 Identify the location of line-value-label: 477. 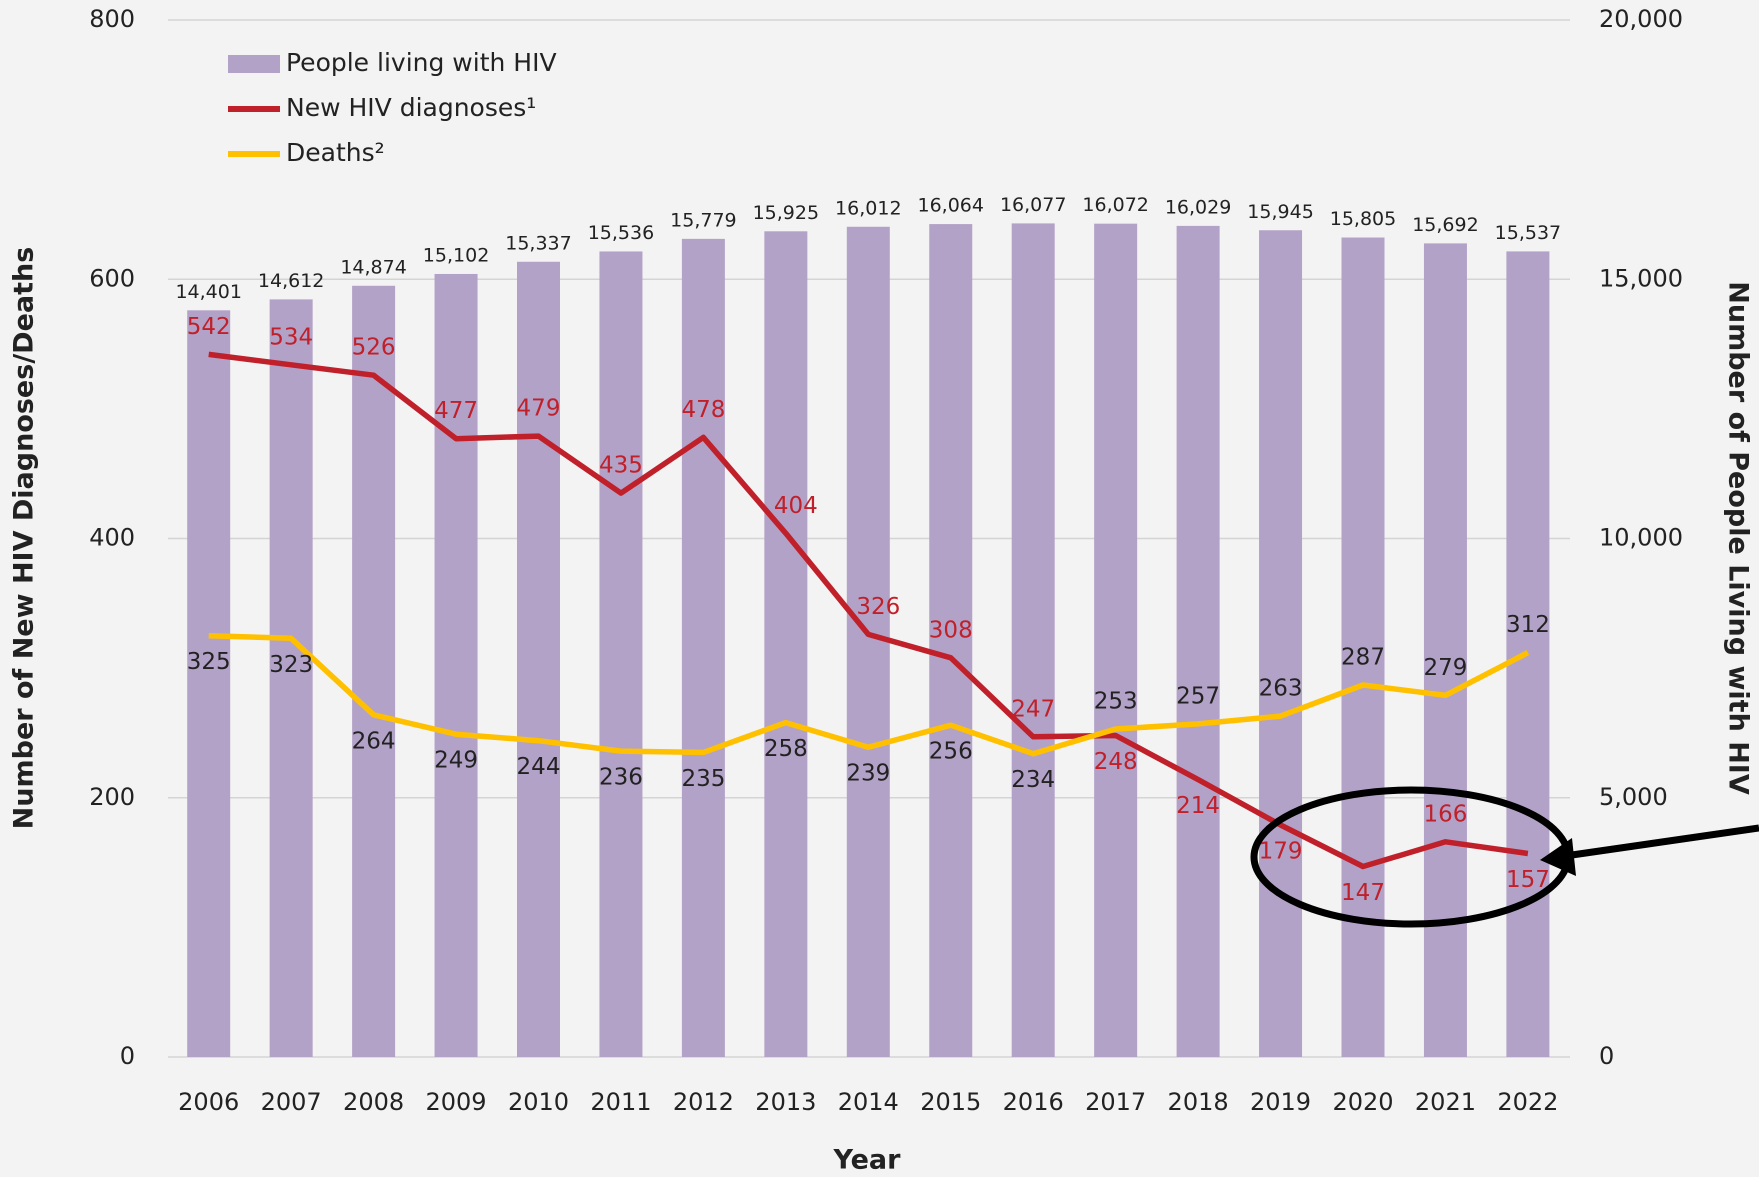
(456, 411).